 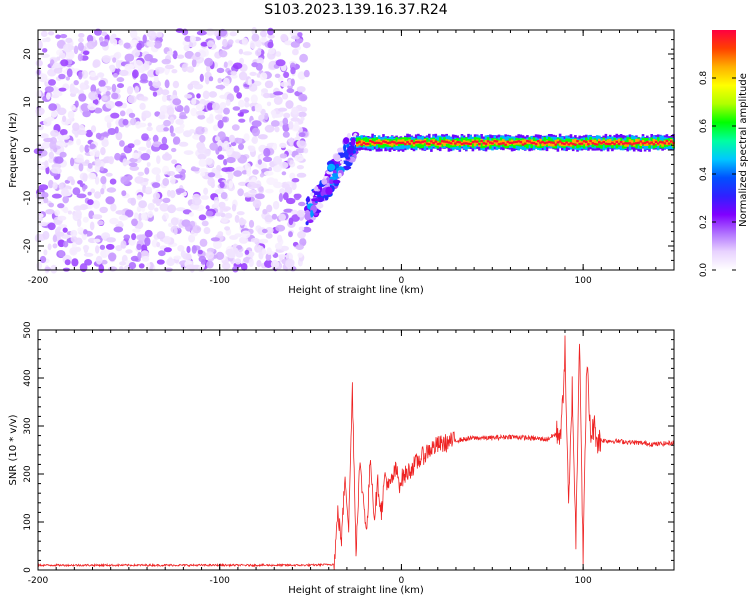 What do you see at coordinates (724, 150) in the screenshot?
I see `colorbar-gradient` at bounding box center [724, 150].